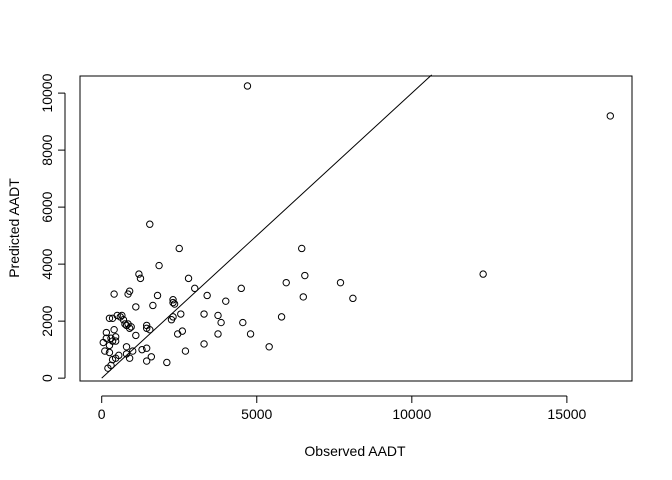 The width and height of the screenshot is (672, 480). I want to click on y-axis-title: Predicted AADT, so click(14, 228).